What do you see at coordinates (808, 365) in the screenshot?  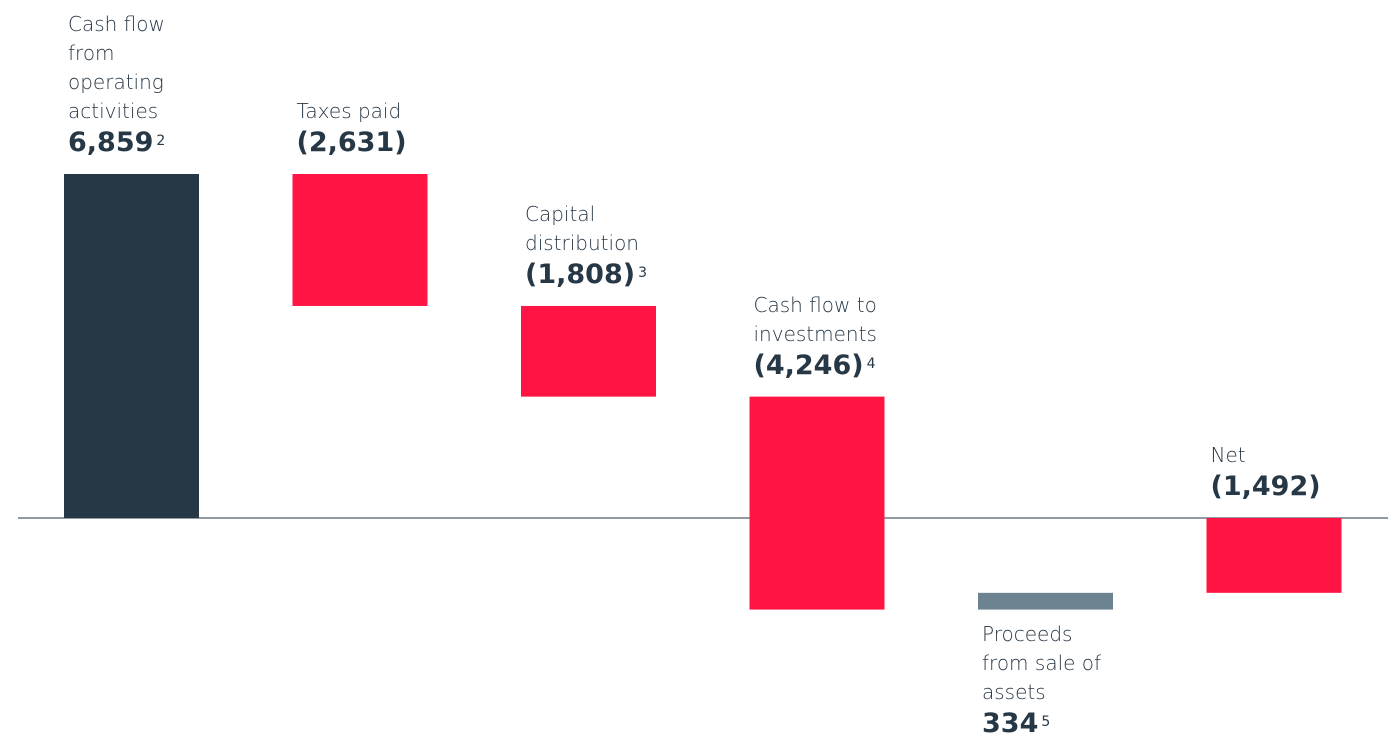 I see `value-label: (4,246)` at bounding box center [808, 365].